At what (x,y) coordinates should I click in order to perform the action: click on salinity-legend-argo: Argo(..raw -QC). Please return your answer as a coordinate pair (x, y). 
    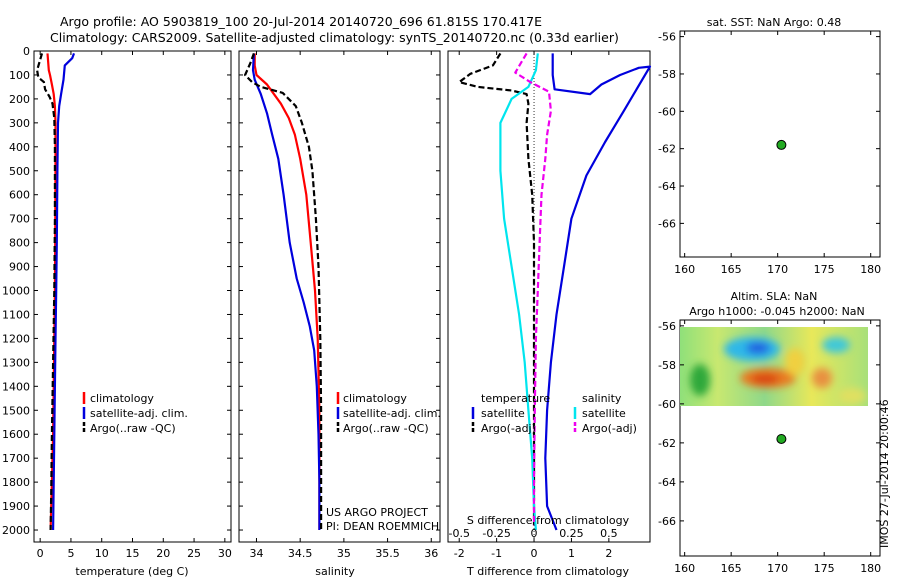
    Looking at the image, I should click on (386, 428).